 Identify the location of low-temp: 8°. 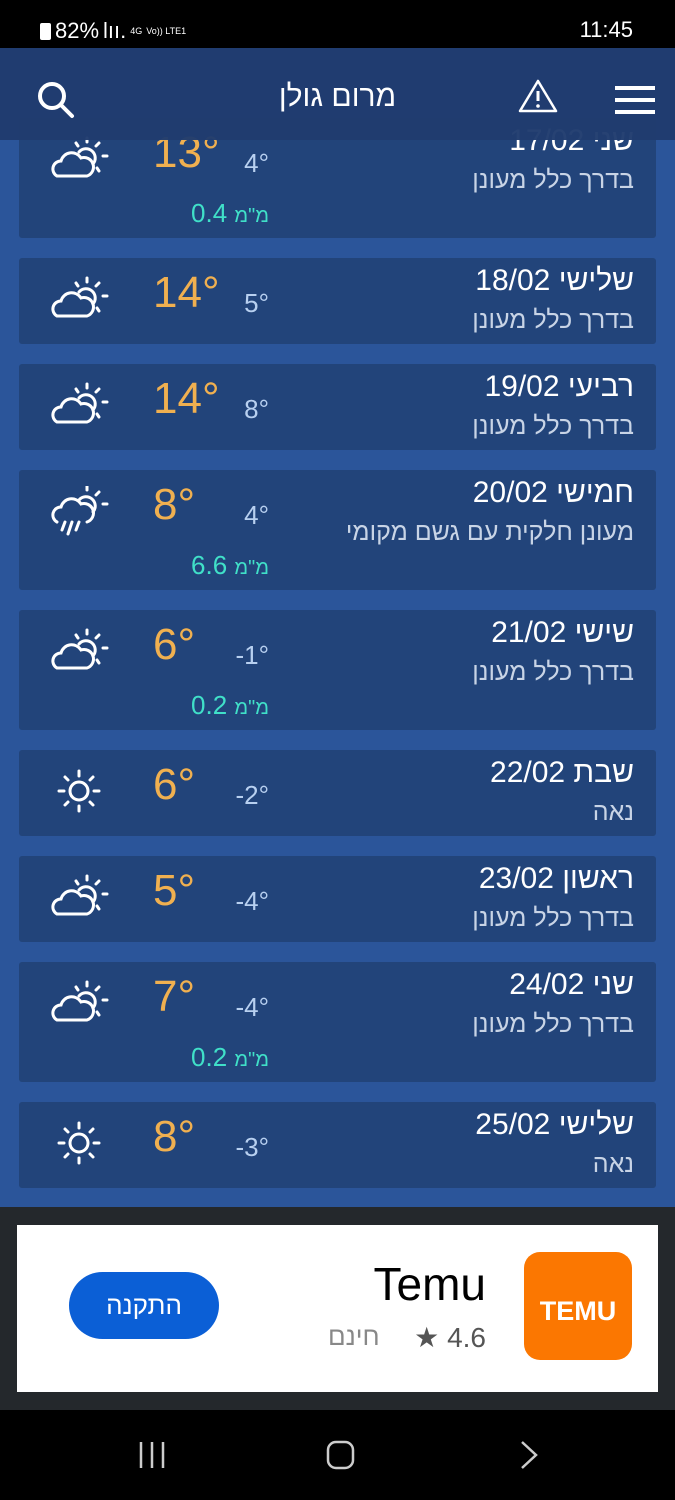
(256, 409).